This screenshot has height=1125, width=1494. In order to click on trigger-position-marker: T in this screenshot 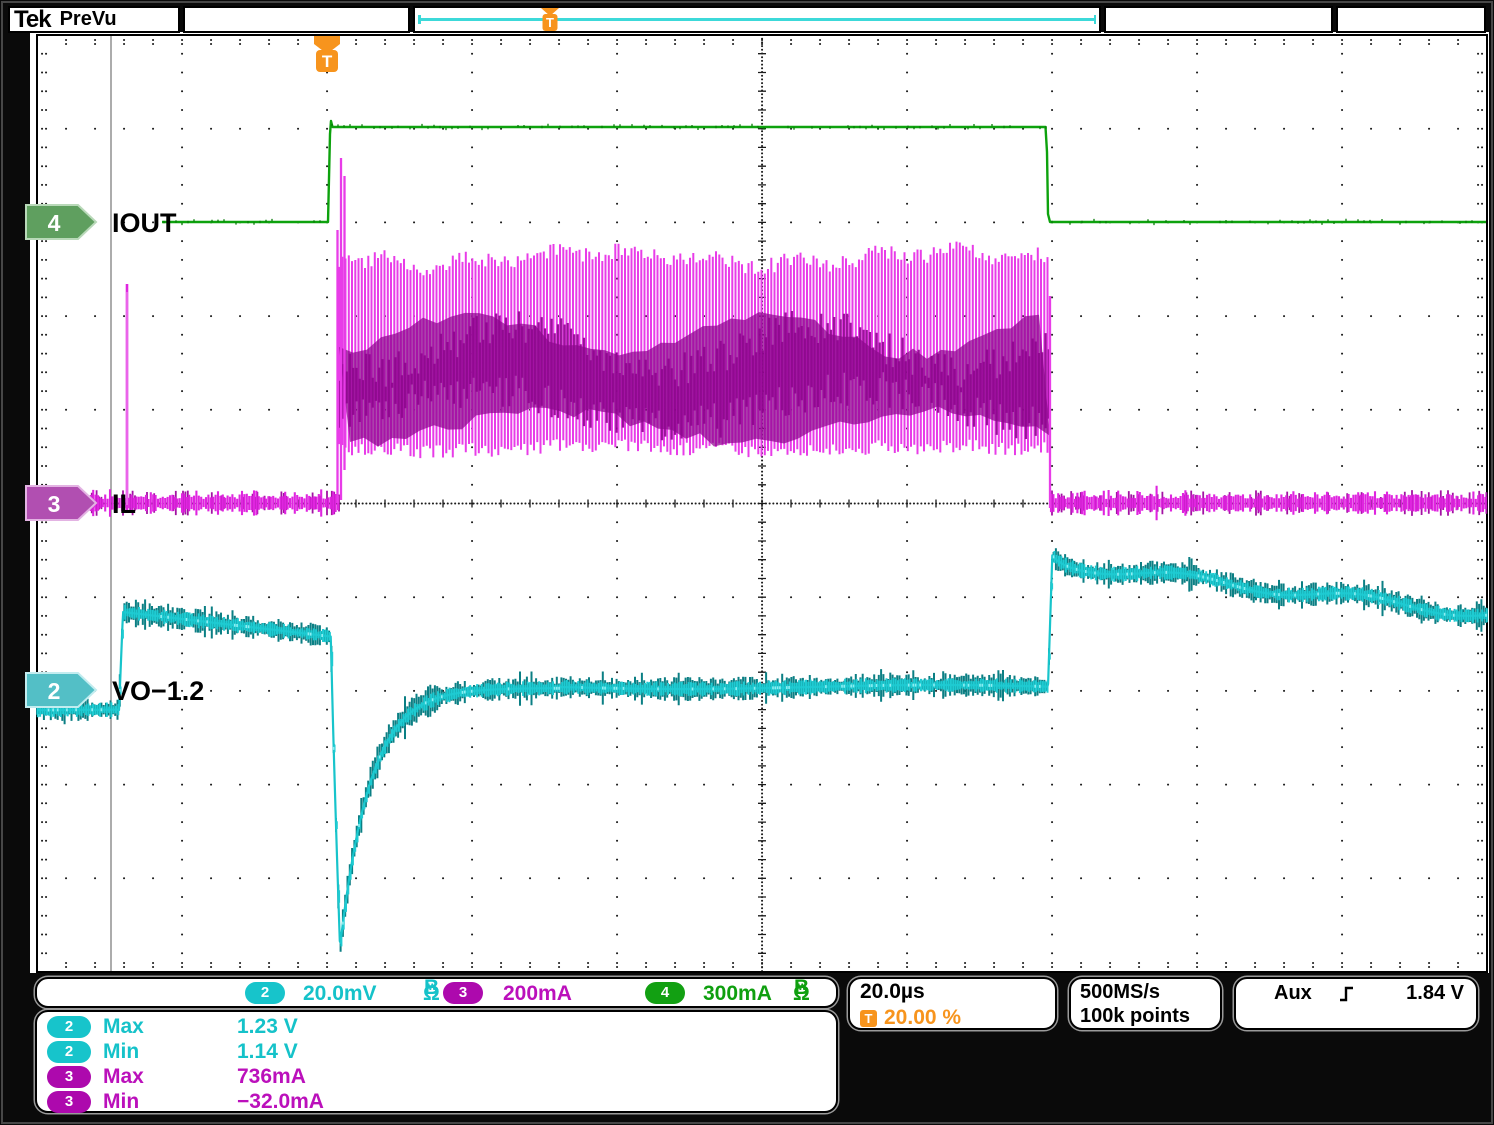, I will do `click(327, 54)`.